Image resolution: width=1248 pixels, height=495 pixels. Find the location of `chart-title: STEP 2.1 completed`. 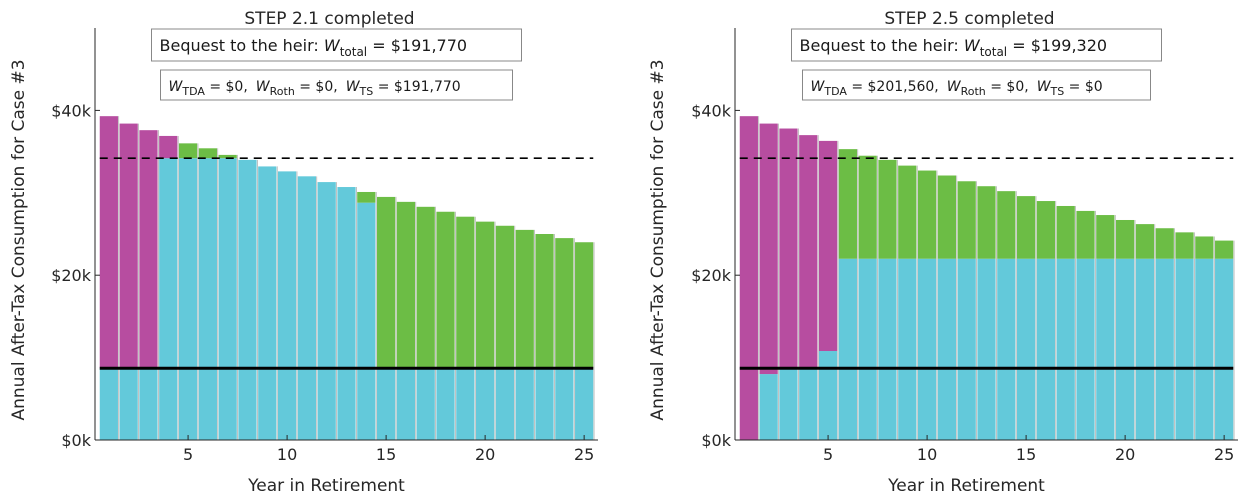

chart-title: STEP 2.1 completed is located at coordinates (329, 19).